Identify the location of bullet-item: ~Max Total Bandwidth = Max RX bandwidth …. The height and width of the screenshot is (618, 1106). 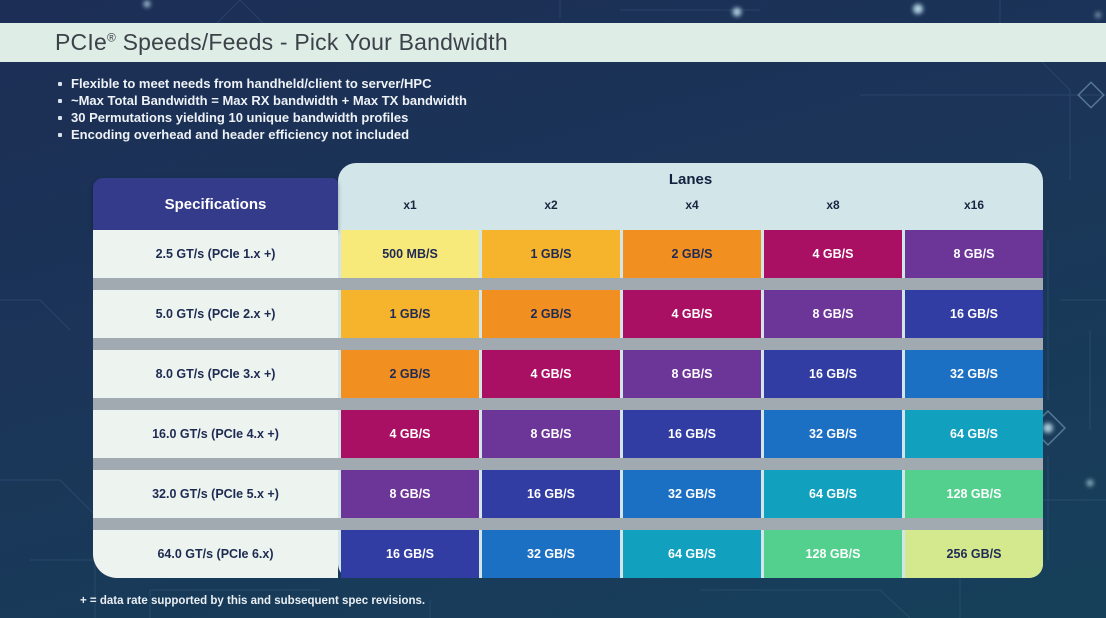
(262, 100).